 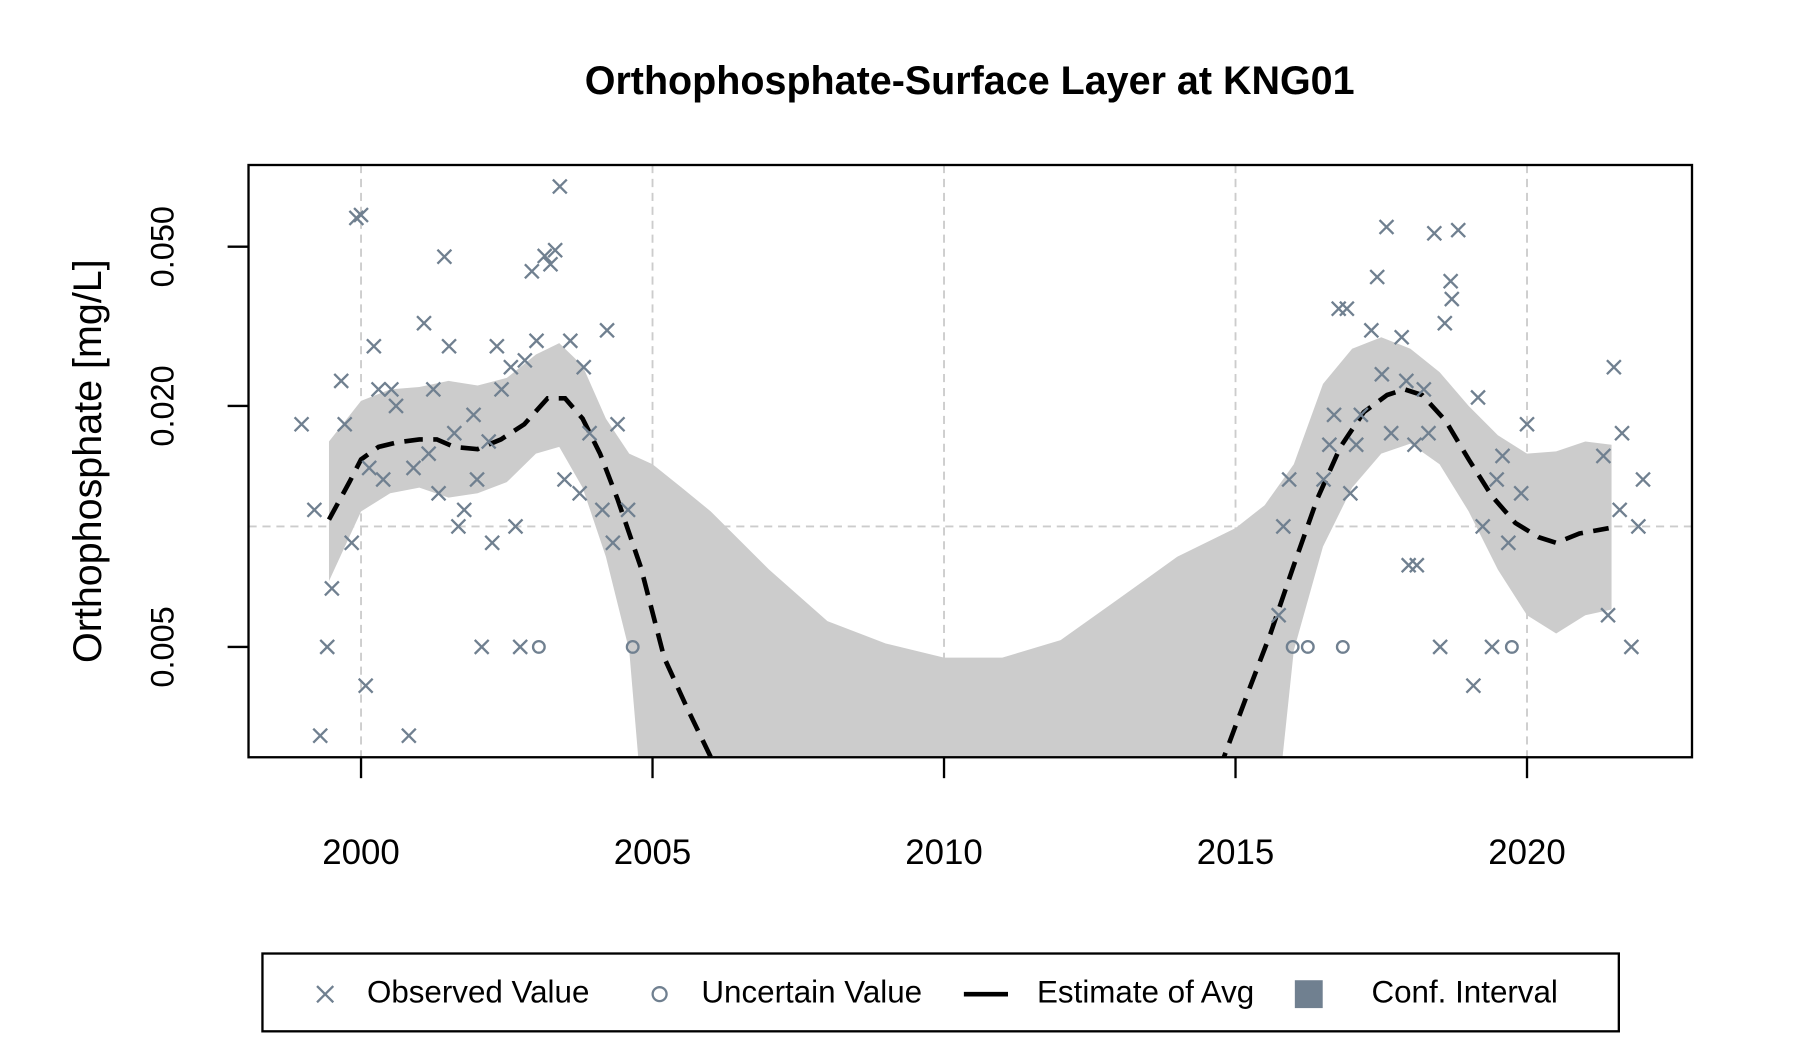 I want to click on y-tick-label: 0.005, so click(x=162, y=646).